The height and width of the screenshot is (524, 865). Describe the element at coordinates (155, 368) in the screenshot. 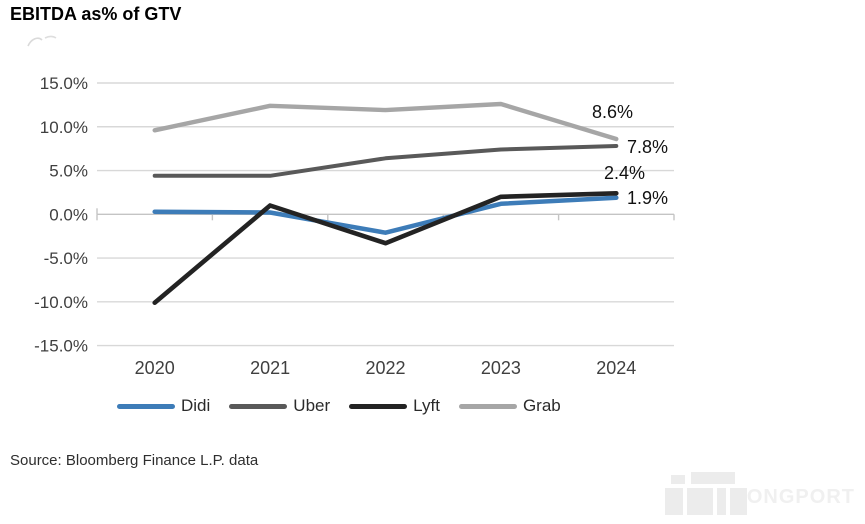

I see `x-tick-label: 2020` at that location.